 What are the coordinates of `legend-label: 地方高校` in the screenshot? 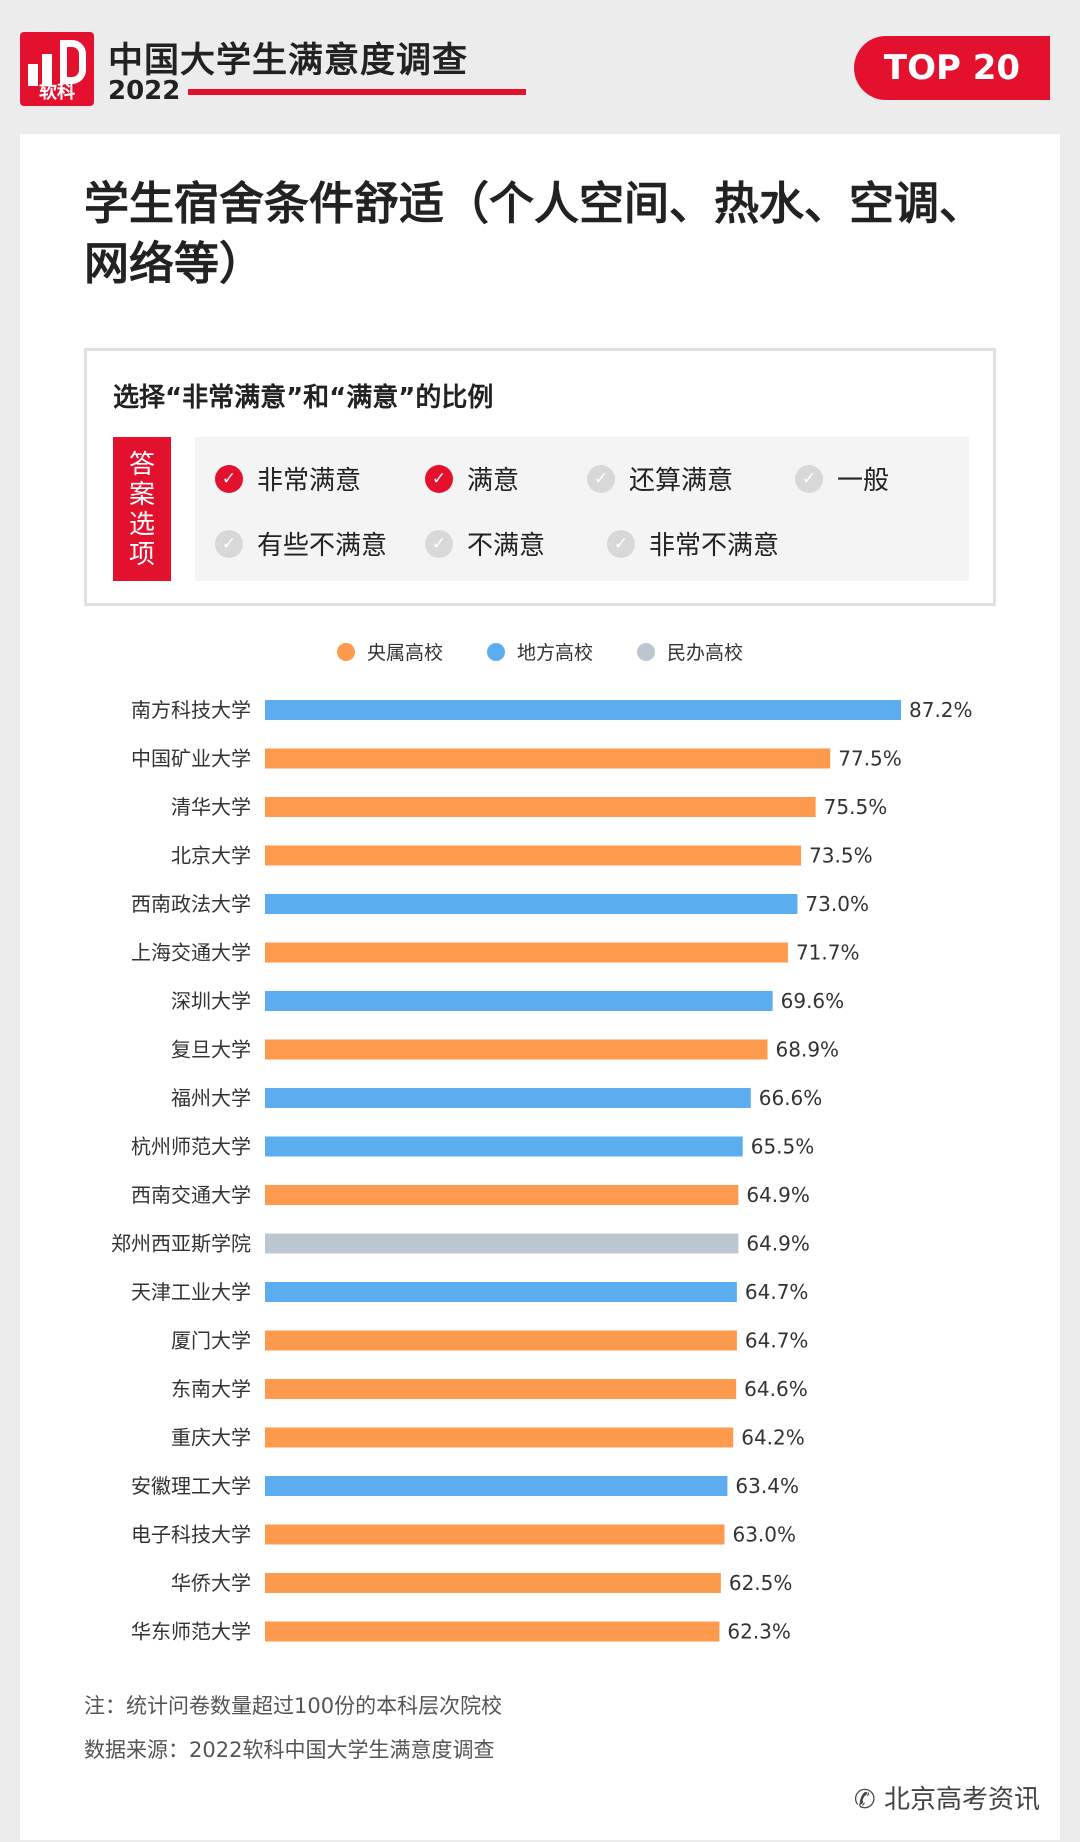 It's located at (554, 653).